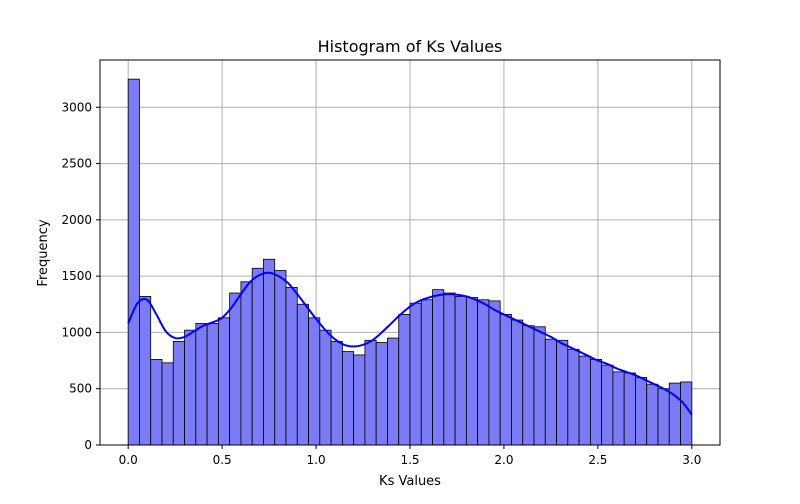  Describe the element at coordinates (76, 332) in the screenshot. I see `y-tick-label: 1000` at that location.